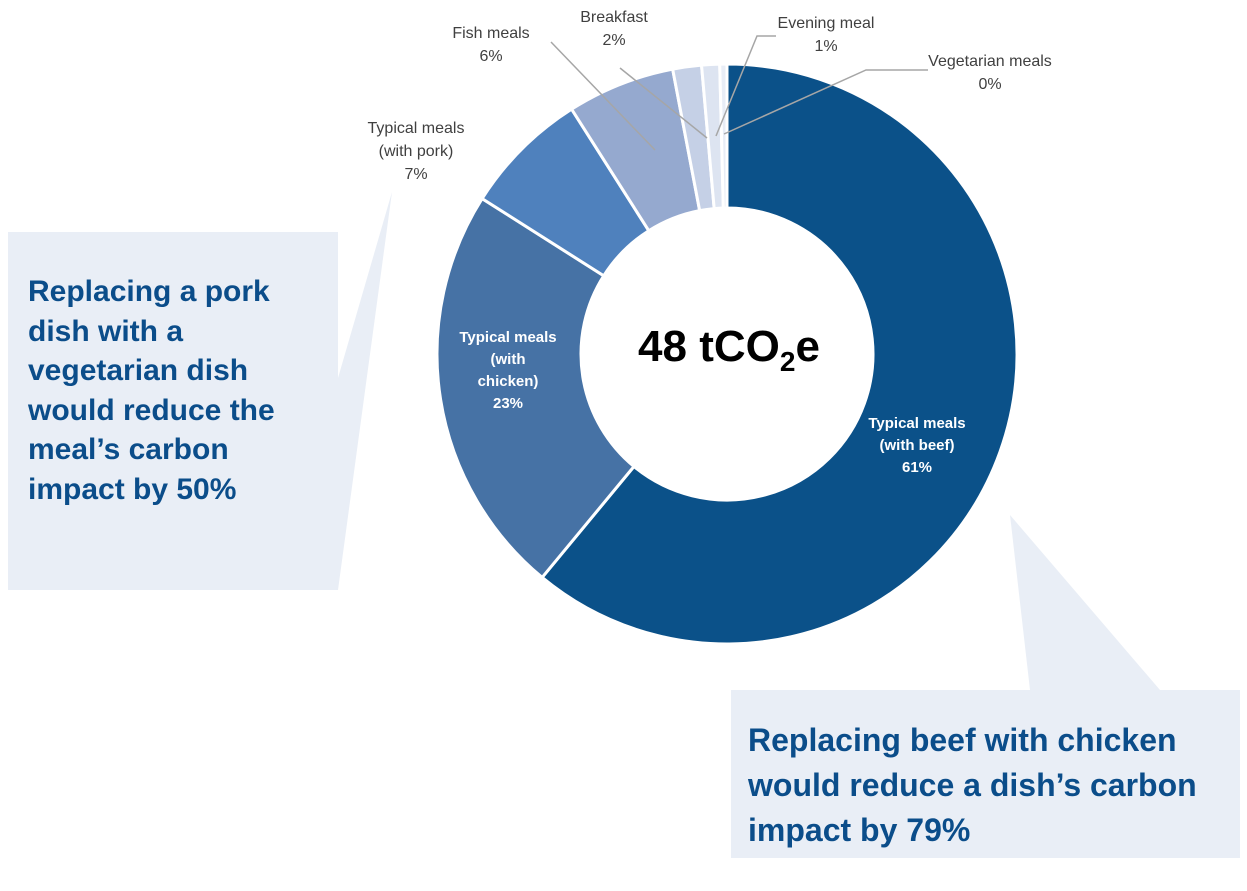 The width and height of the screenshot is (1247, 891). Describe the element at coordinates (149, 291) in the screenshot. I see `callout-line: Replacing a pork` at that location.